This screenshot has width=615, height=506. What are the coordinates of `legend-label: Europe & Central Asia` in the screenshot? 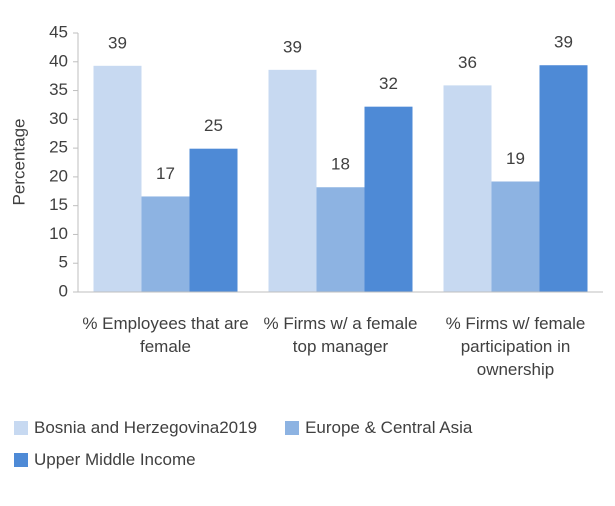 It's located at (389, 427).